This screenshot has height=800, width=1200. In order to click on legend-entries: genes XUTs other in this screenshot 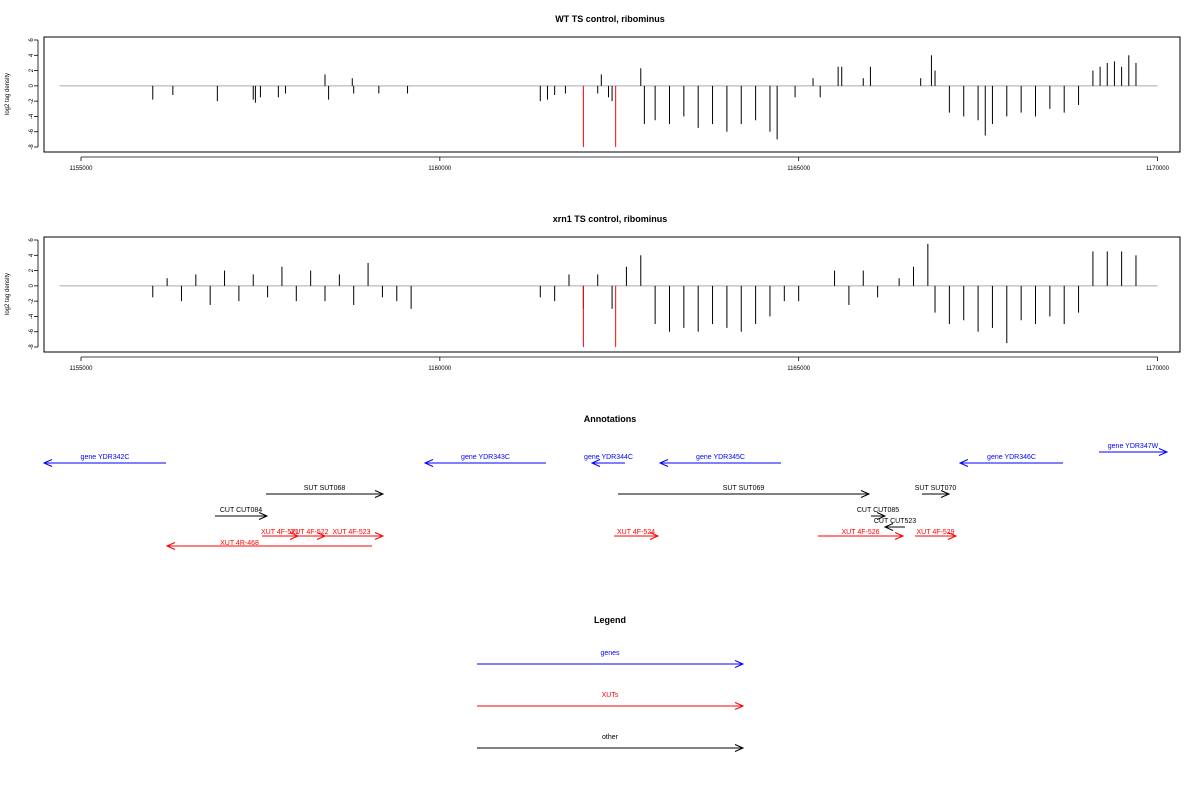, I will do `click(611, 701)`.